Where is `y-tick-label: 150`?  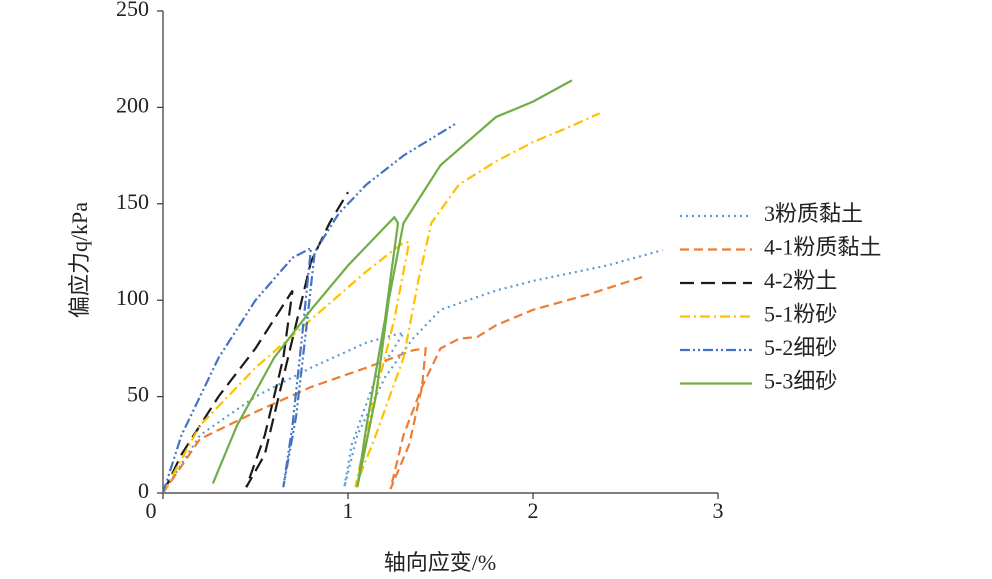 y-tick-label: 150 is located at coordinates (132, 201).